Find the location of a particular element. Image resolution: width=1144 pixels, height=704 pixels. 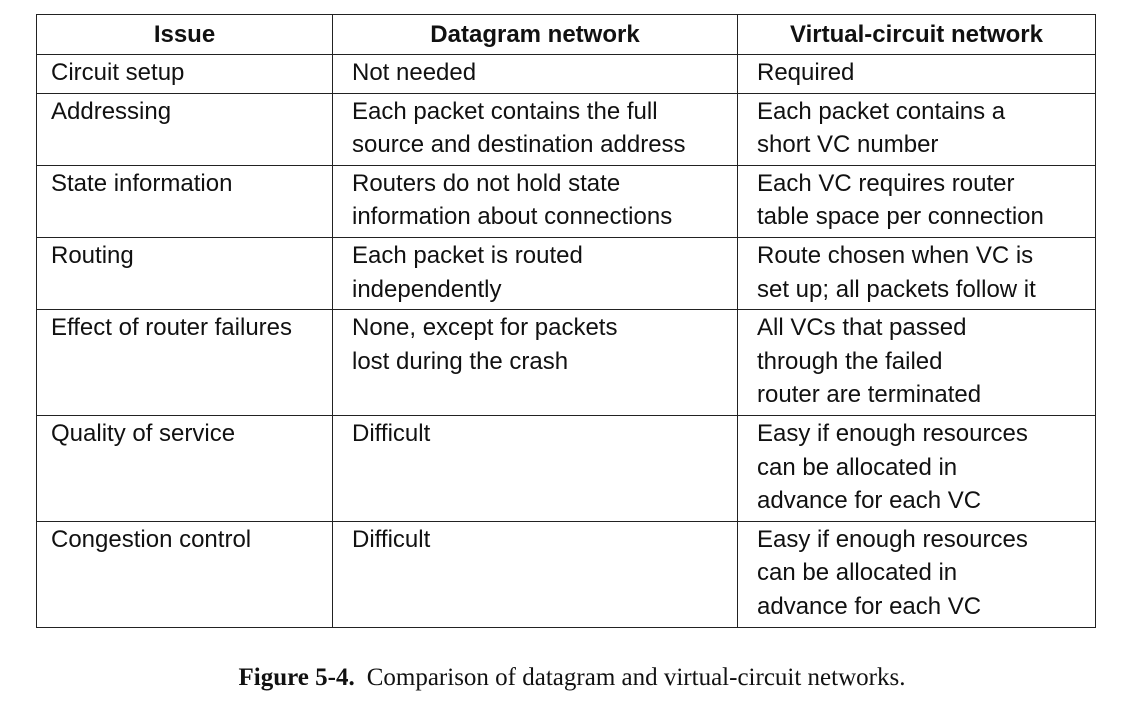

header-issue: Issue is located at coordinates (184, 34).